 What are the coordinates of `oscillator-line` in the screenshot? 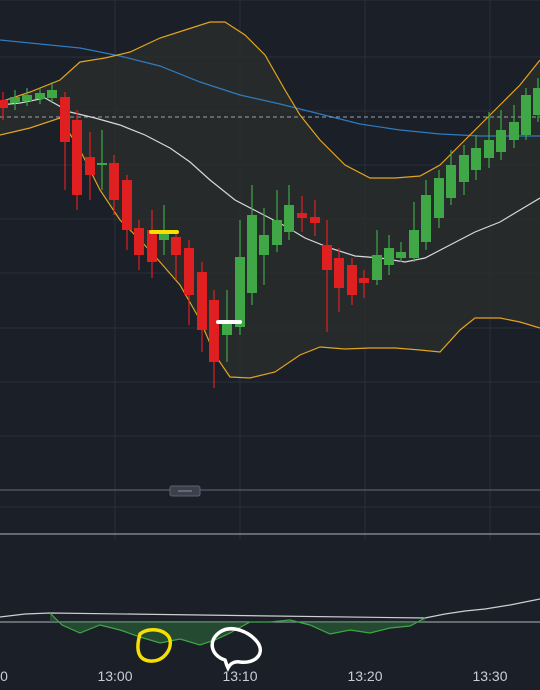 It's located at (270, 608).